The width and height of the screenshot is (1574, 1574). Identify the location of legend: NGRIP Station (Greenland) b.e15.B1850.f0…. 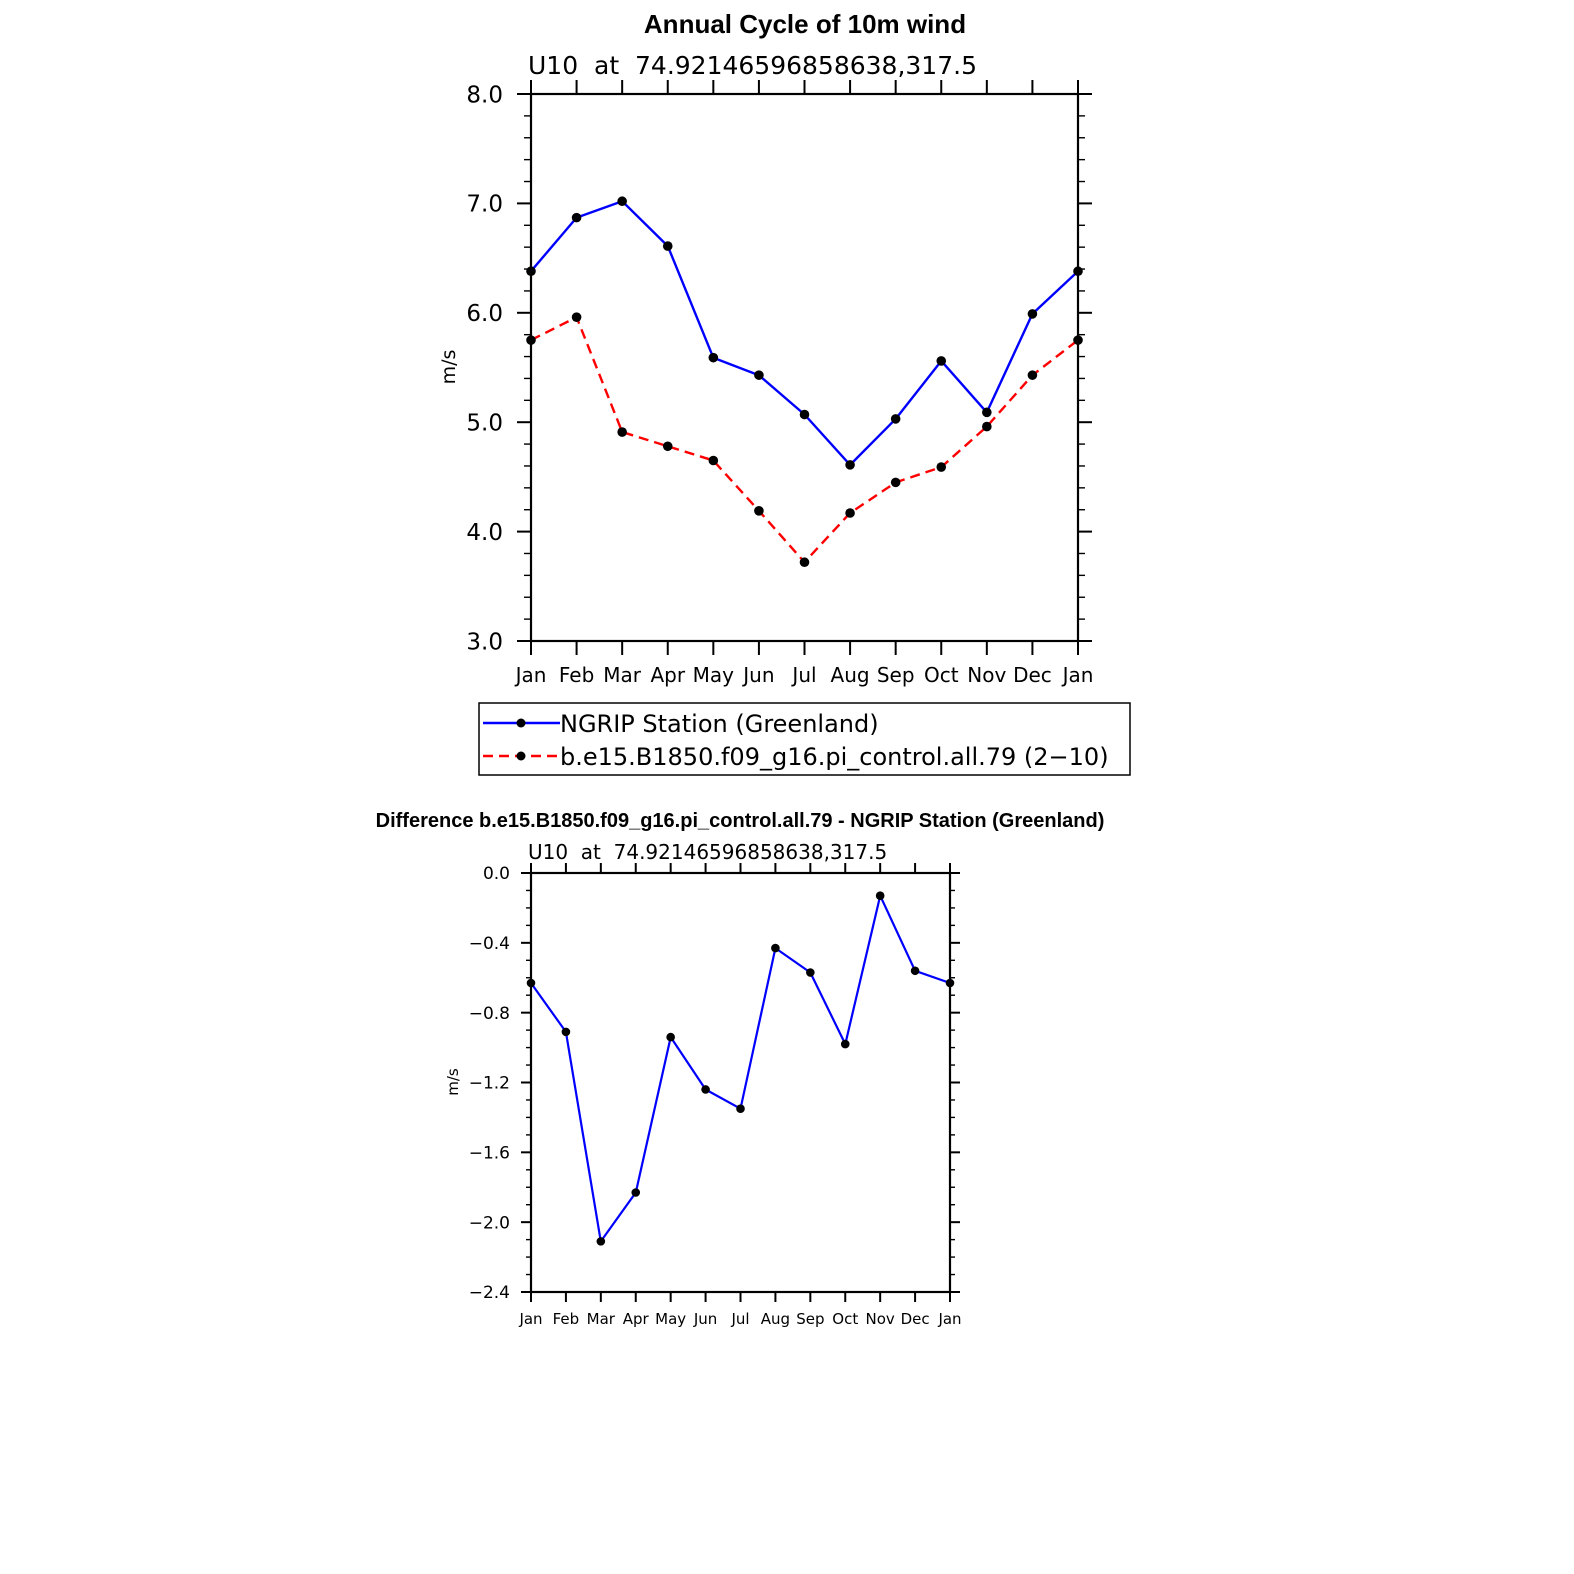
(804, 739).